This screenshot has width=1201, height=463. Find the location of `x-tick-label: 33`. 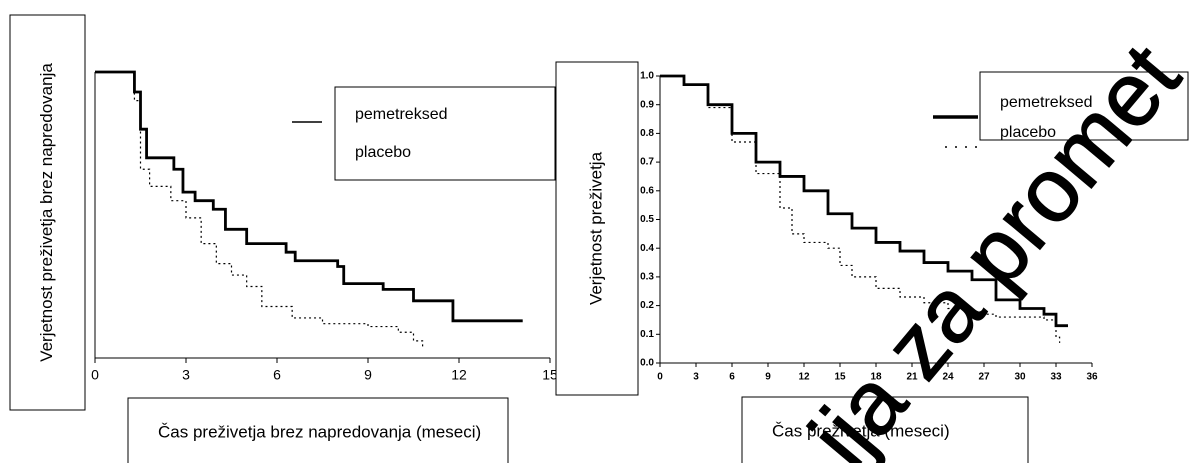

x-tick-label: 33 is located at coordinates (1056, 377).